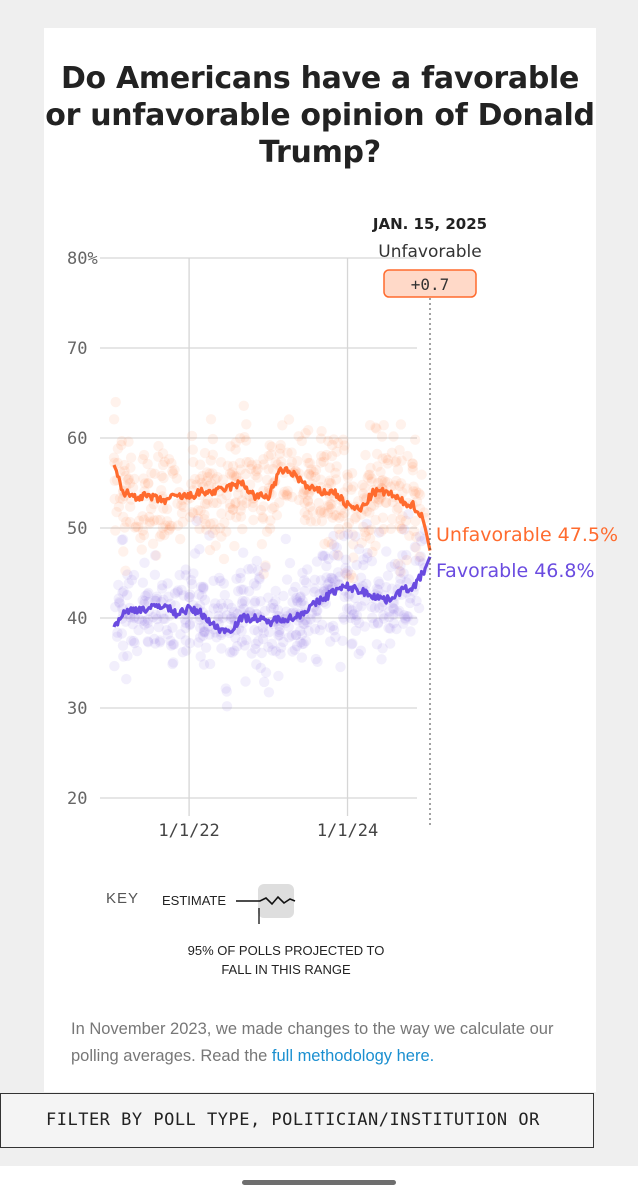 The width and height of the screenshot is (638, 1200). What do you see at coordinates (266, 904) in the screenshot?
I see `key-graphic` at bounding box center [266, 904].